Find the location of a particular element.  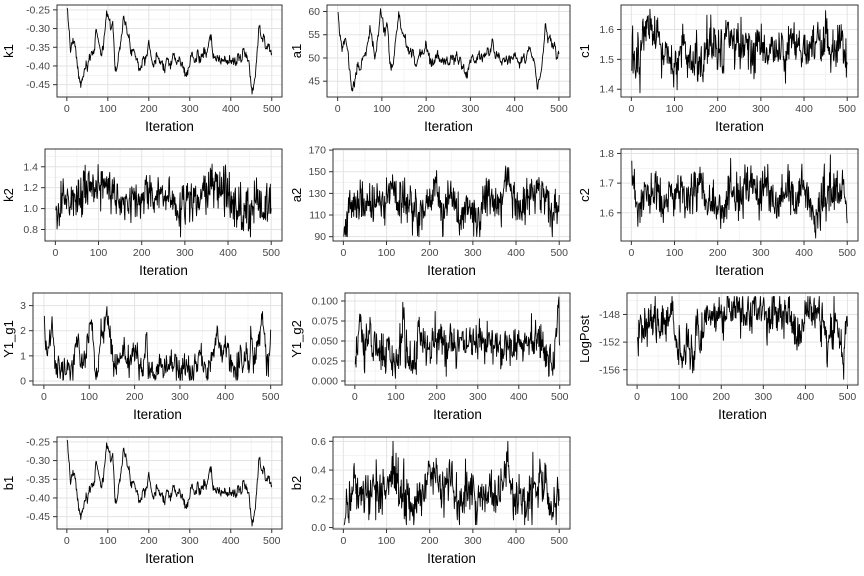

y-tick-label: 0.4 is located at coordinates (318, 471).